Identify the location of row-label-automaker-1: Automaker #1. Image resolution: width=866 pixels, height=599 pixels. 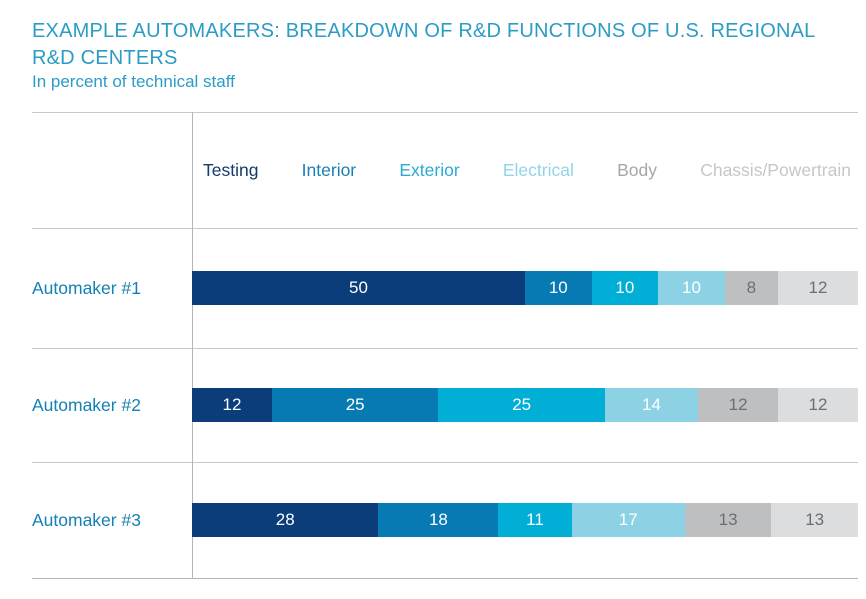
(86, 287).